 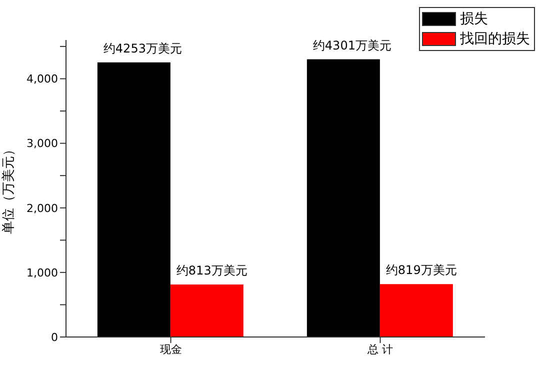 What do you see at coordinates (42, 79) in the screenshot?
I see `y-tick-label: 4,000` at bounding box center [42, 79].